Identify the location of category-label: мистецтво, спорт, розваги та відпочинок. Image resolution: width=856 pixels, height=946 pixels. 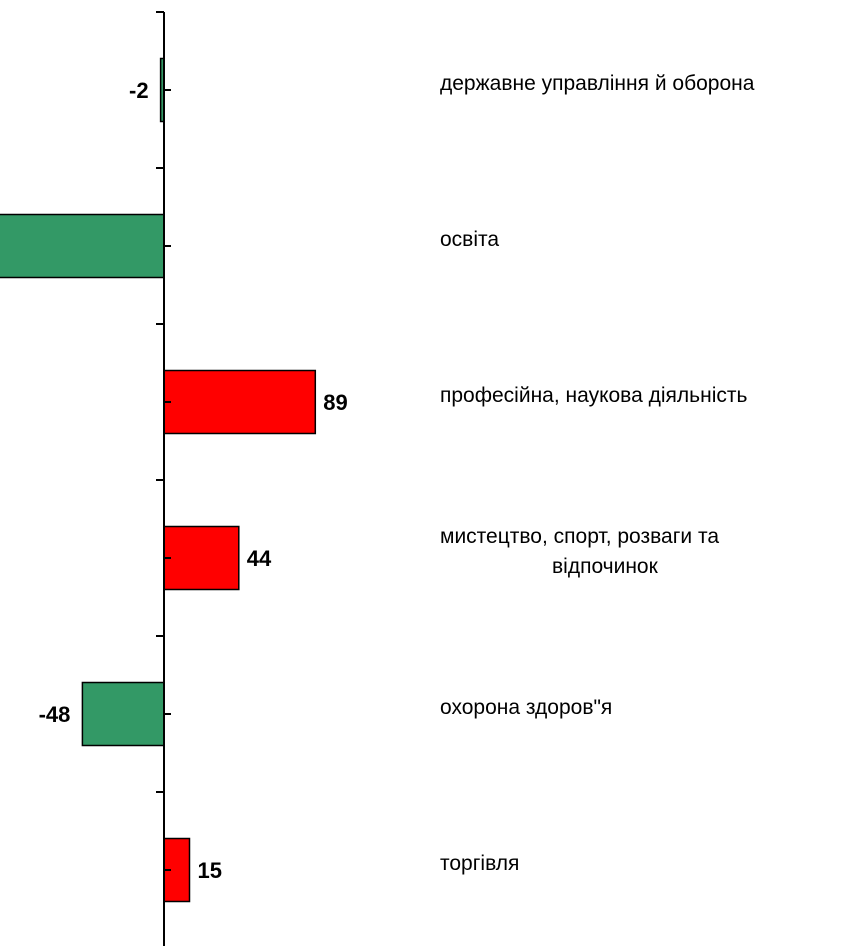
(648, 552).